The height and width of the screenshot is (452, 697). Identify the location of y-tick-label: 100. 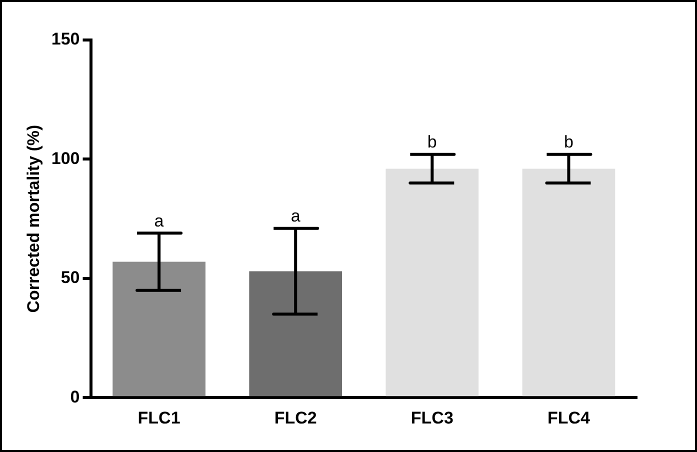
(65, 158).